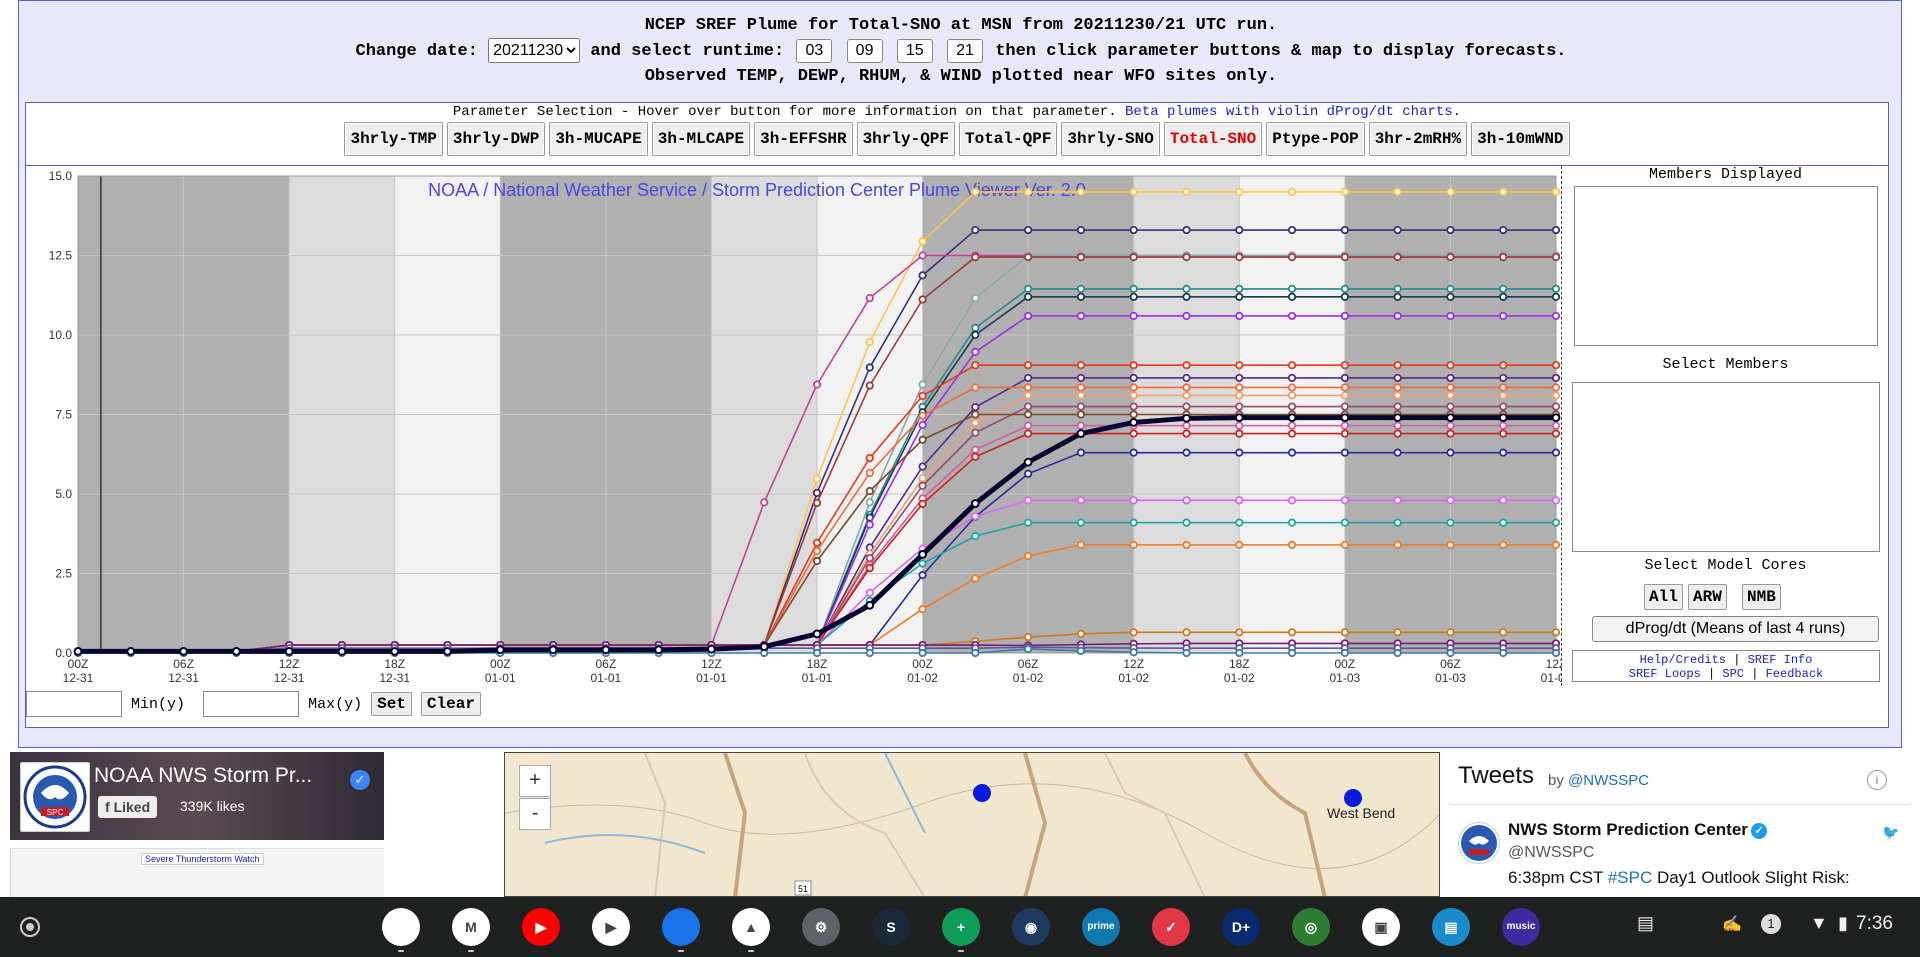 Image resolution: width=1920 pixels, height=957 pixels. I want to click on twitter-bird-icon: 🐦, so click(1891, 832).